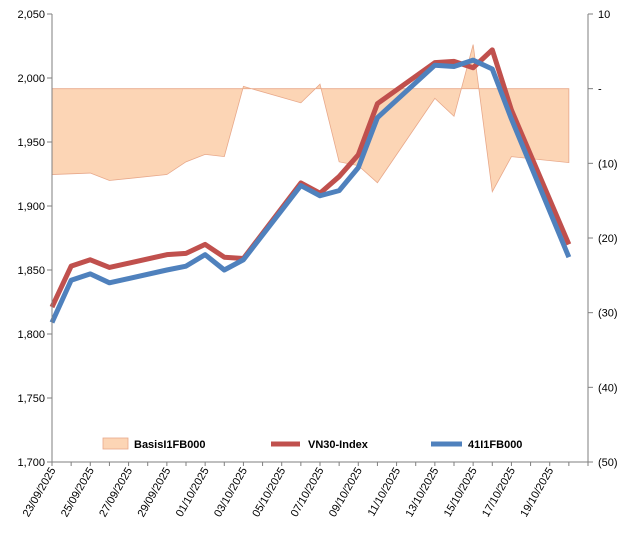 Image resolution: width=624 pixels, height=538 pixels. Describe the element at coordinates (338, 445) in the screenshot. I see `legend-label-vn30: VN30-Index` at that location.